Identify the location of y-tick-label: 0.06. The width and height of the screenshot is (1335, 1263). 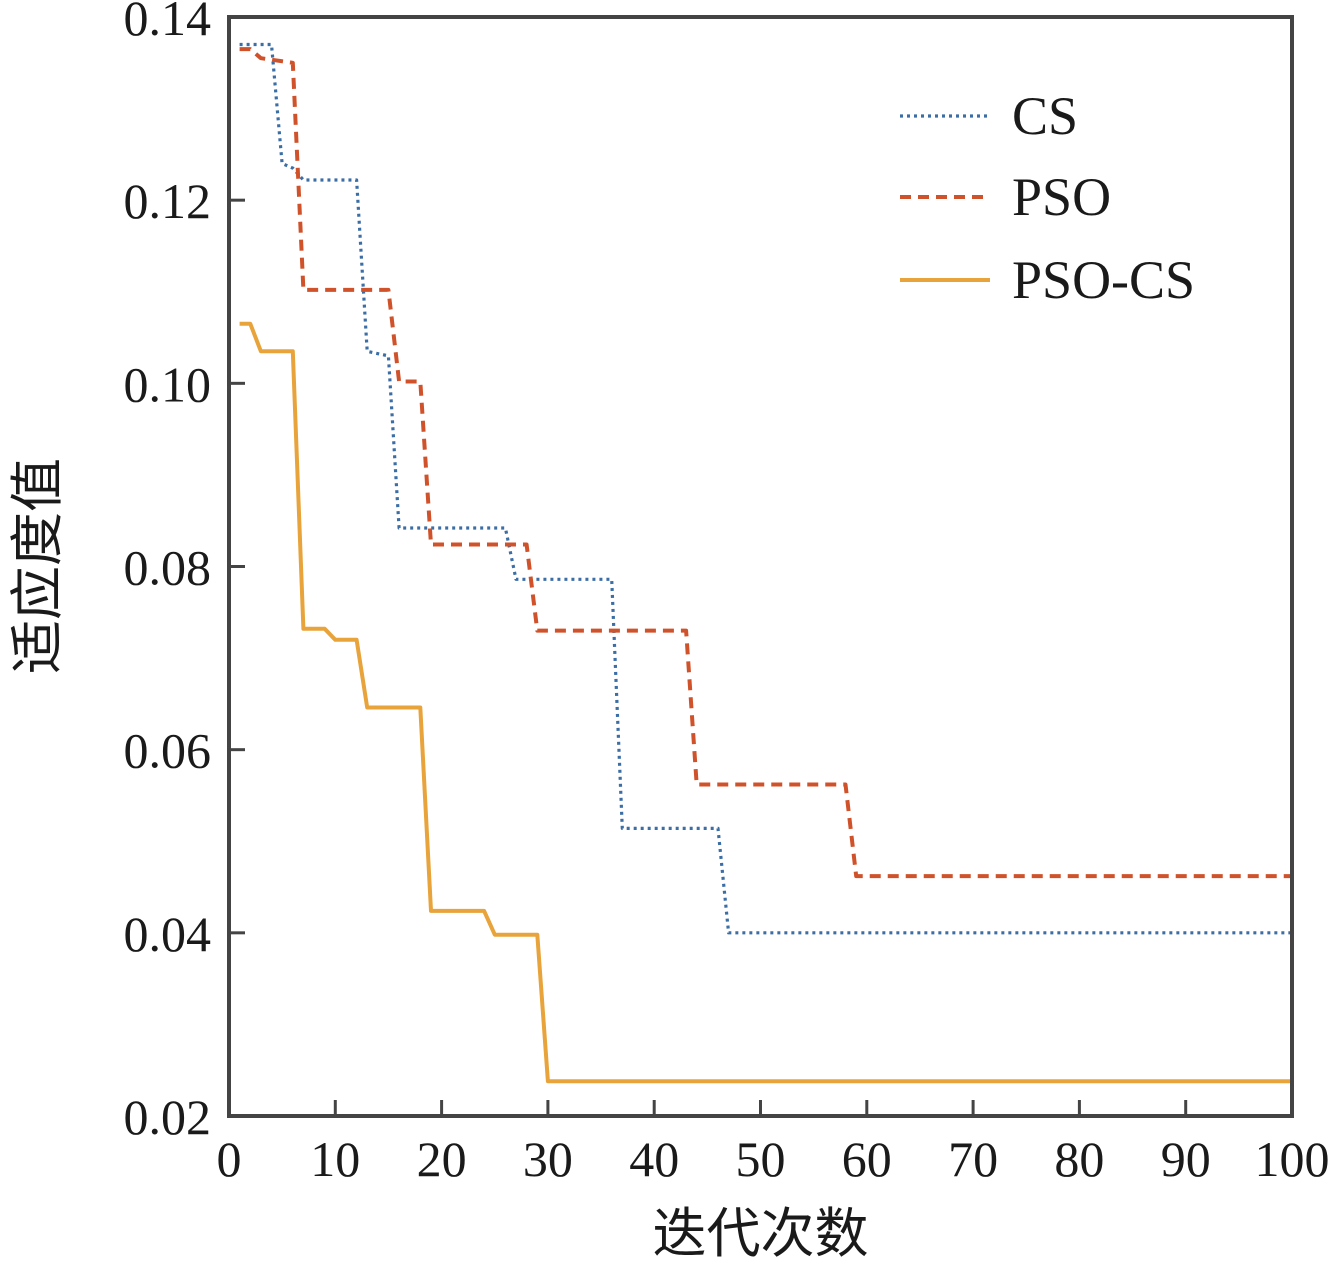
(168, 751).